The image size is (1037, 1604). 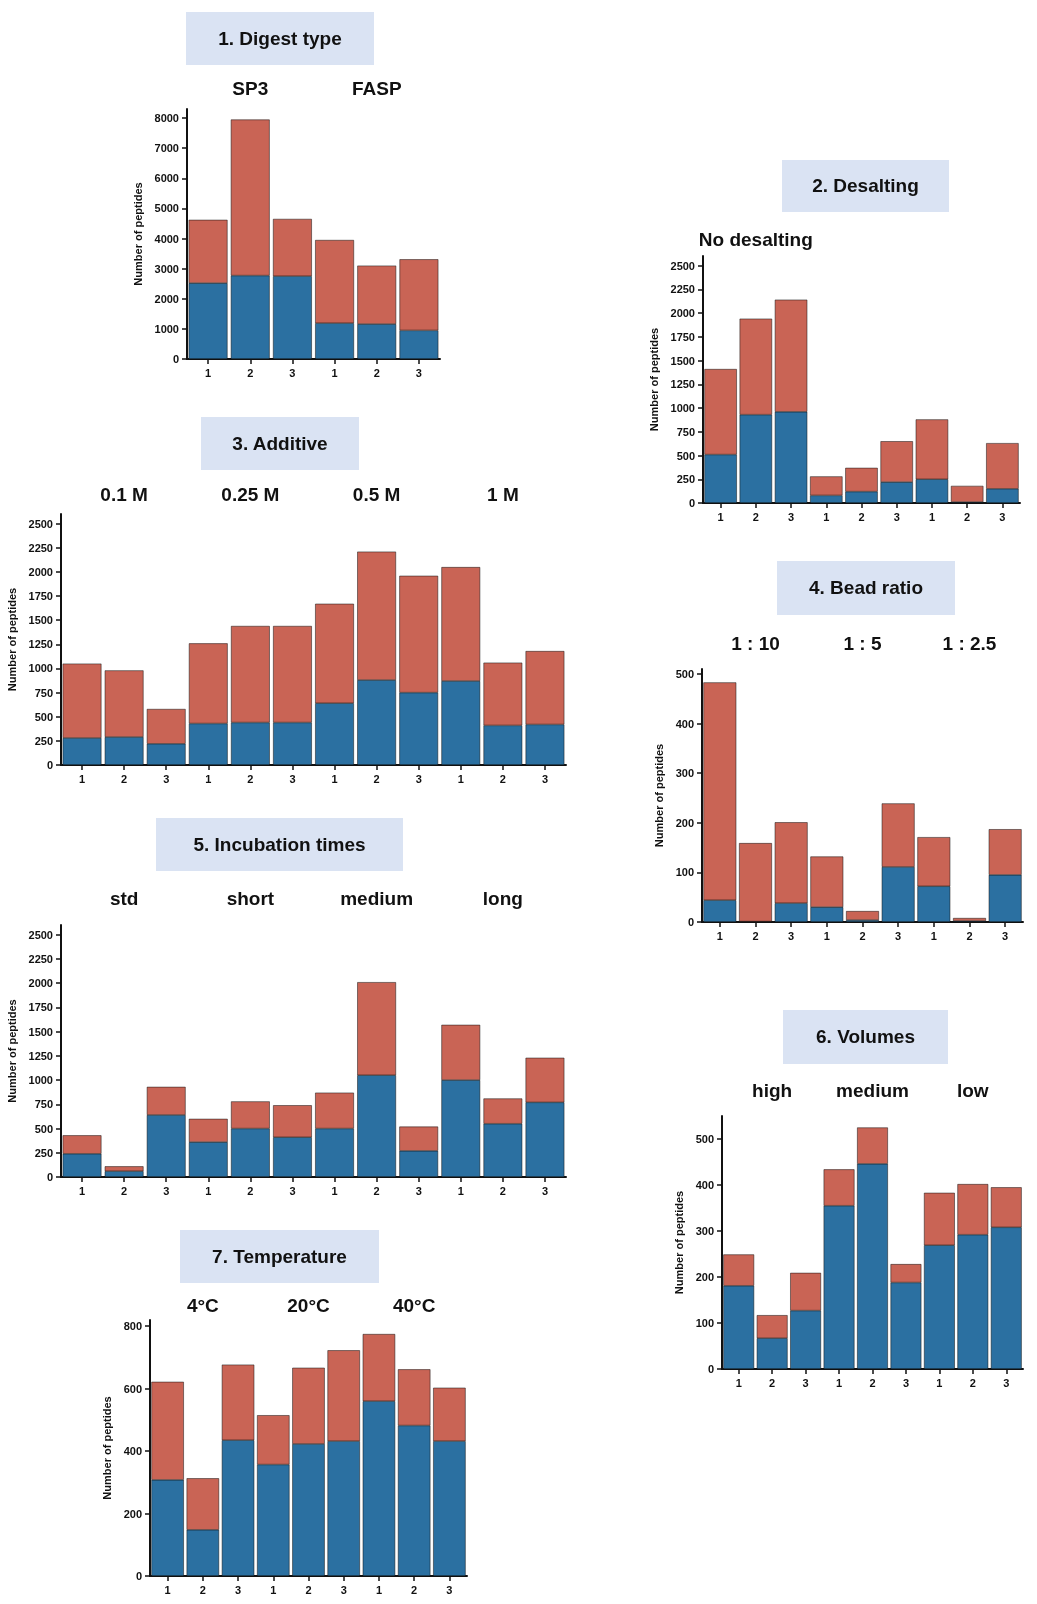 What do you see at coordinates (166, 238) in the screenshot?
I see `y-tick-label: 4000` at bounding box center [166, 238].